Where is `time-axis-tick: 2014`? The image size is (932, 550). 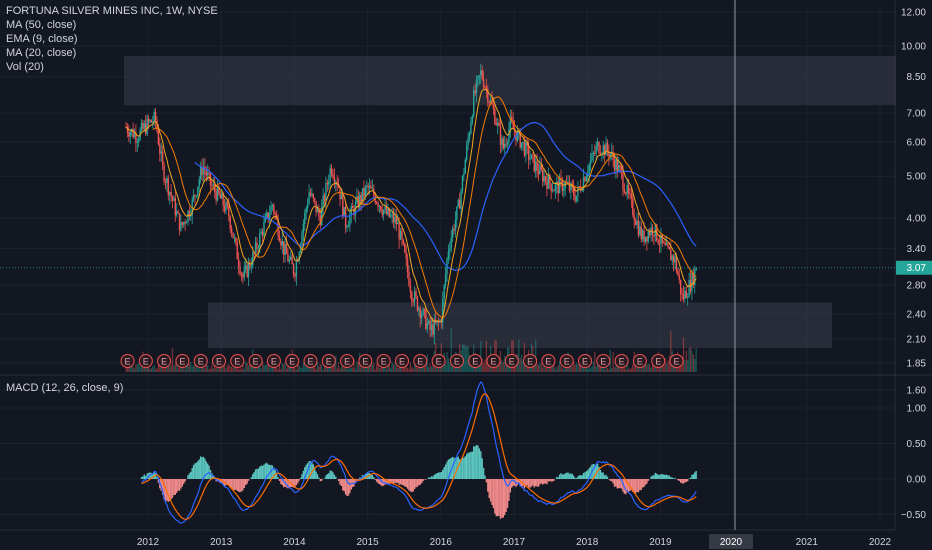 time-axis-tick: 2014 is located at coordinates (294, 542).